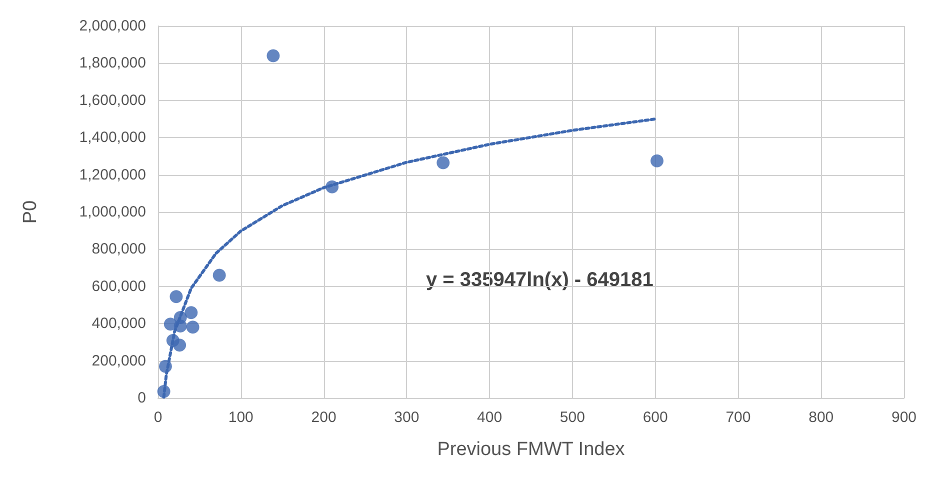  Describe the element at coordinates (119, 323) in the screenshot. I see `y-tick-label: 400,000` at that location.